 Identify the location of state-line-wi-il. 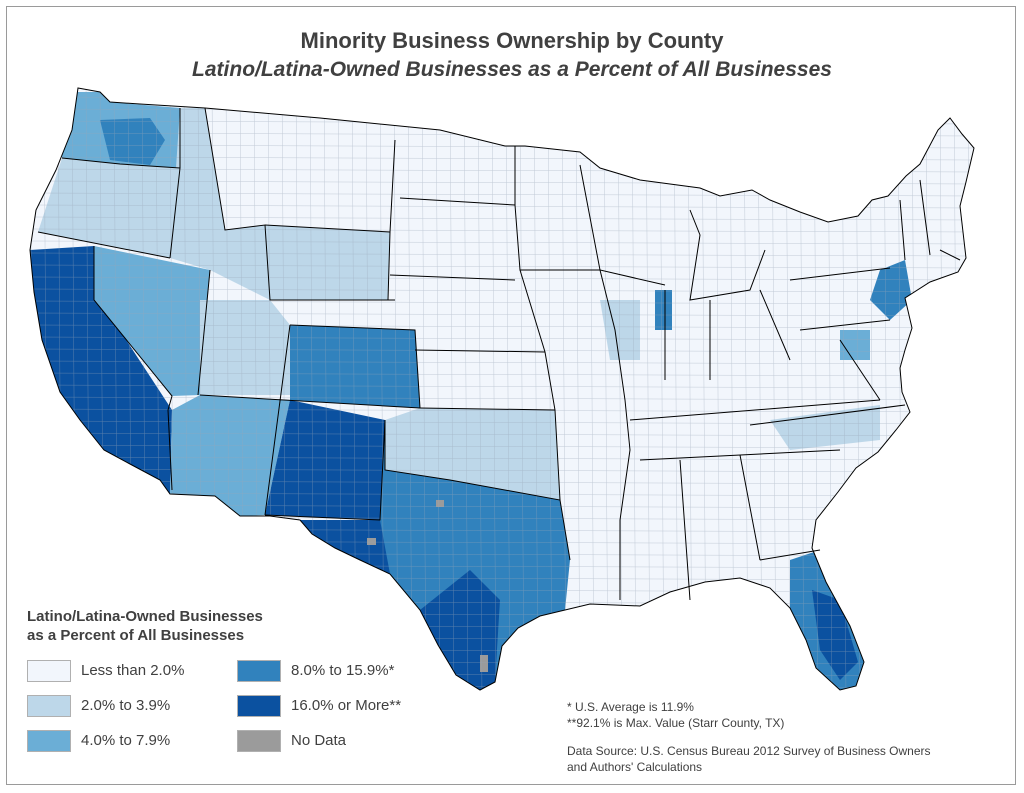
(622, 225).